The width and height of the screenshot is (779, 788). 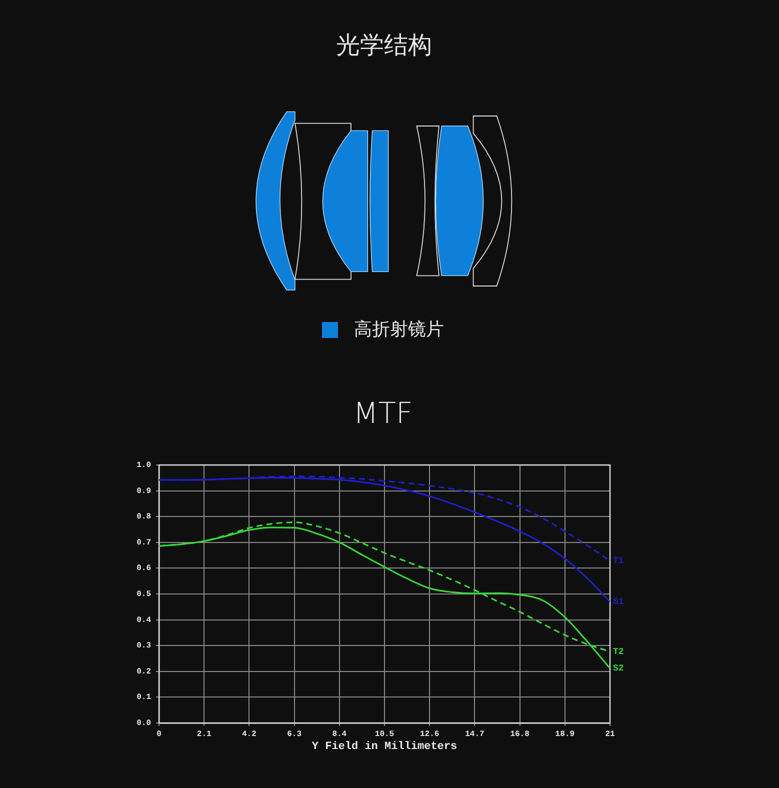 What do you see at coordinates (144, 723) in the screenshot?
I see `y-tick-label: 0.0` at bounding box center [144, 723].